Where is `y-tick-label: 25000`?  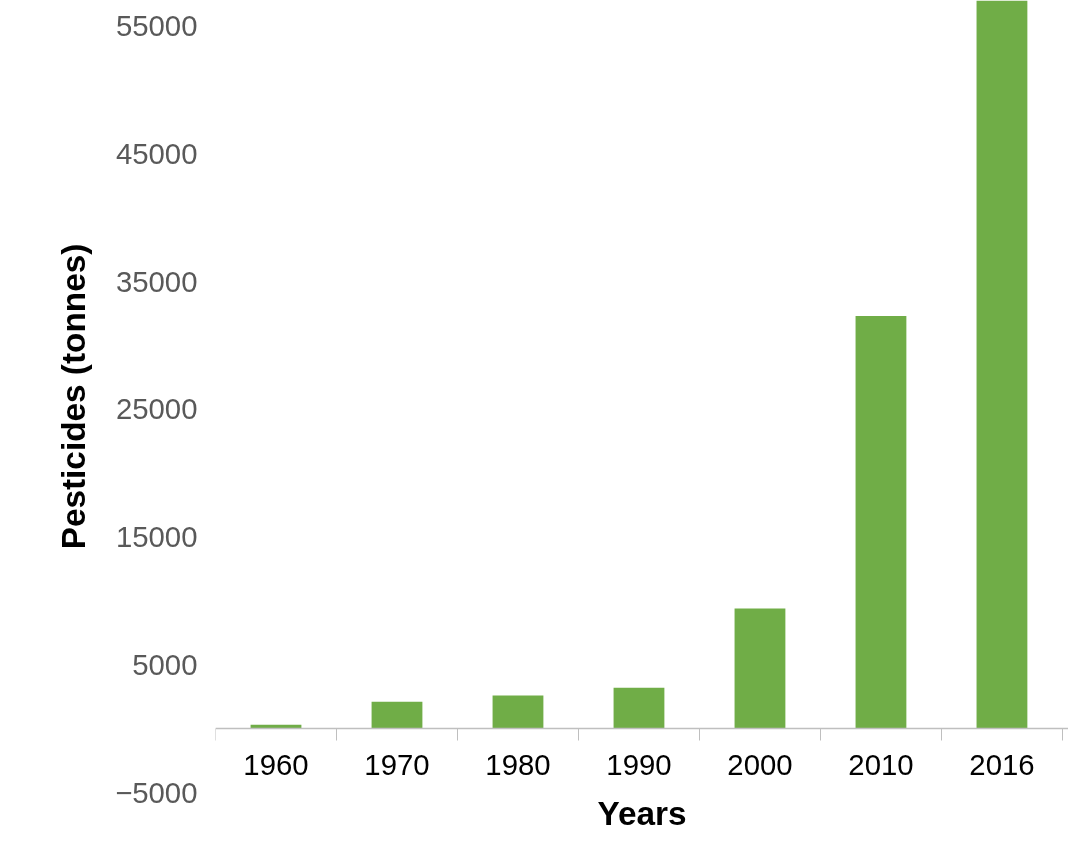
y-tick-label: 25000 is located at coordinates (156, 409).